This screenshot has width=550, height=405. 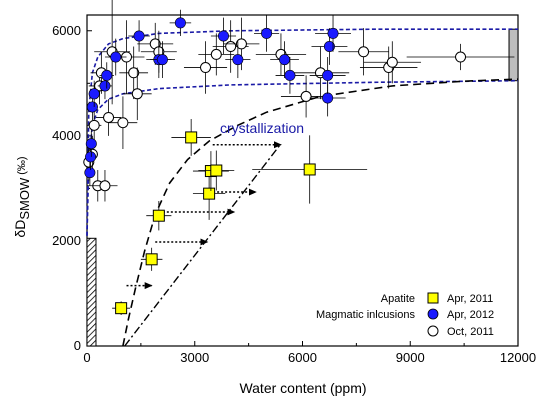 I want to click on legend-entry-apr-2012: Apr, 2012, so click(x=470, y=315).